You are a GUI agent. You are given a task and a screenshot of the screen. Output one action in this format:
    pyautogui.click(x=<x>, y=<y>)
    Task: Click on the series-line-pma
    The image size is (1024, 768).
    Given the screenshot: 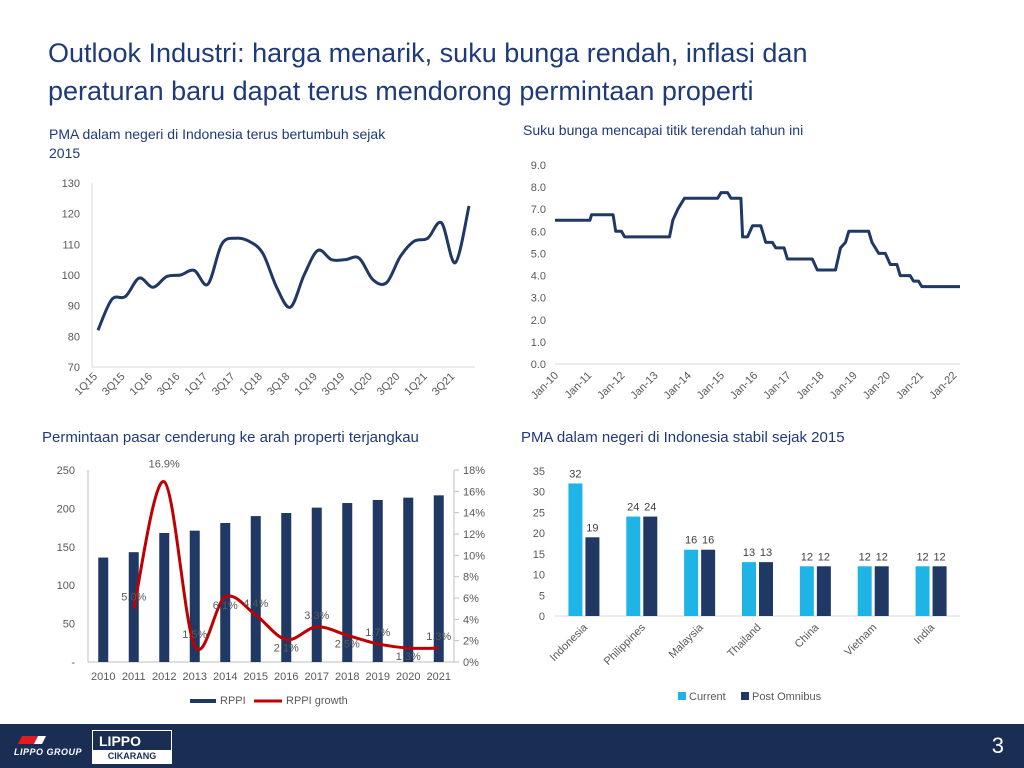 What is the action you would take?
    pyautogui.click(x=283, y=268)
    